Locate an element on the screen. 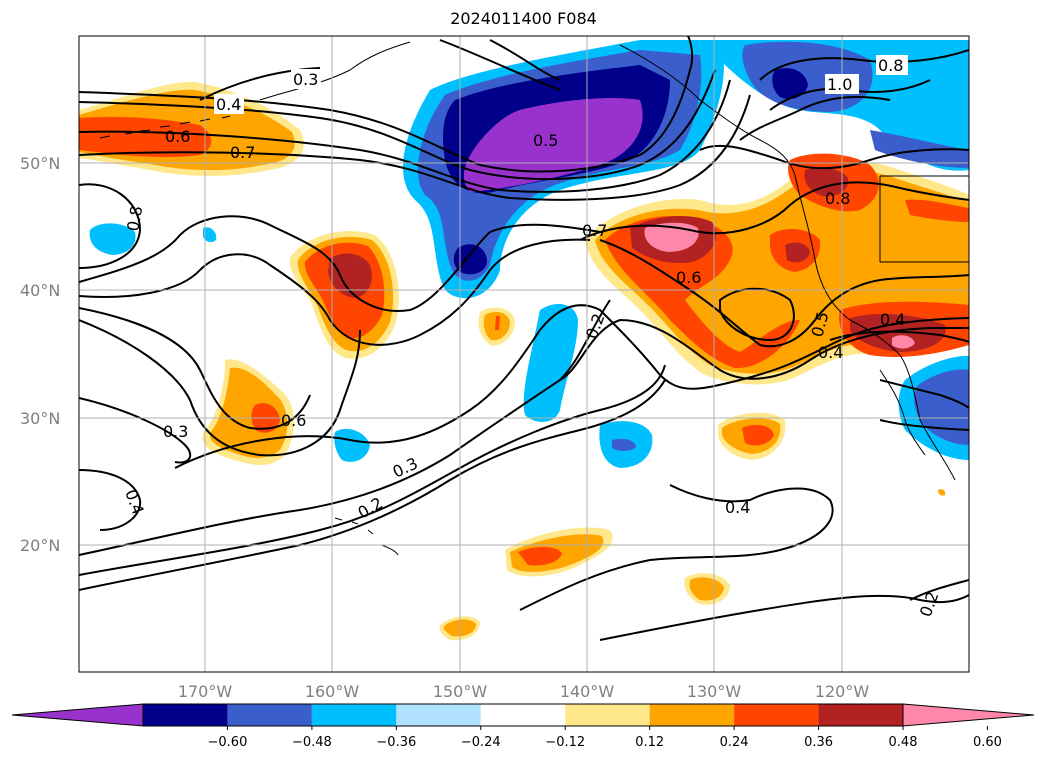  coastline-aleutians is located at coordinates (165, 127).